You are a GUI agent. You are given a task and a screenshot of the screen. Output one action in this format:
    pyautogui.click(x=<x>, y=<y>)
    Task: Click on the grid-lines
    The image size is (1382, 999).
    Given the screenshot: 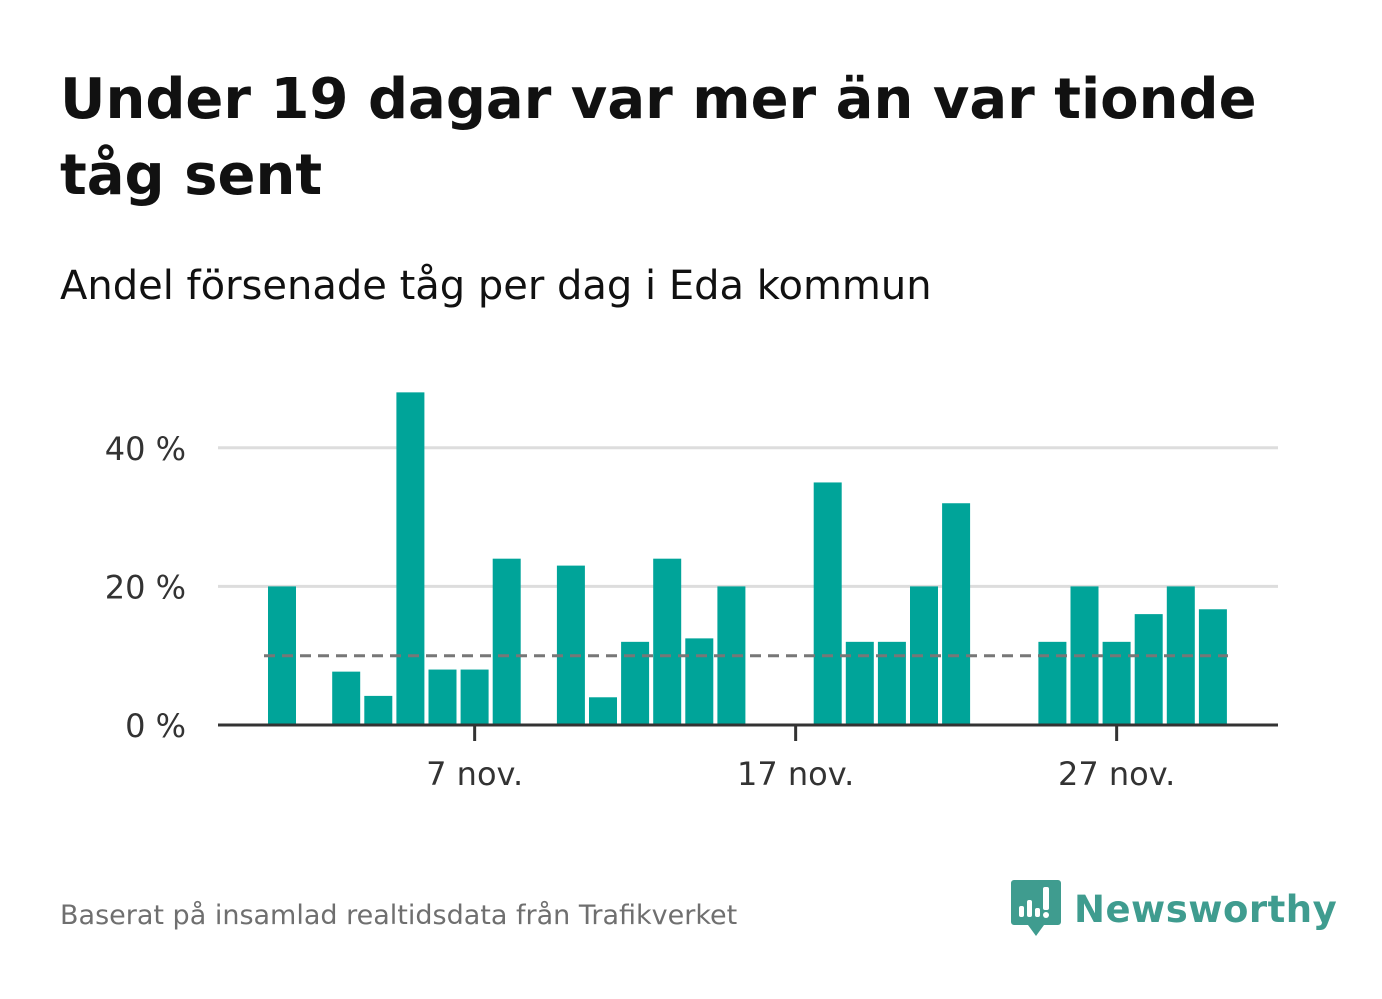 What is the action you would take?
    pyautogui.click(x=748, y=517)
    